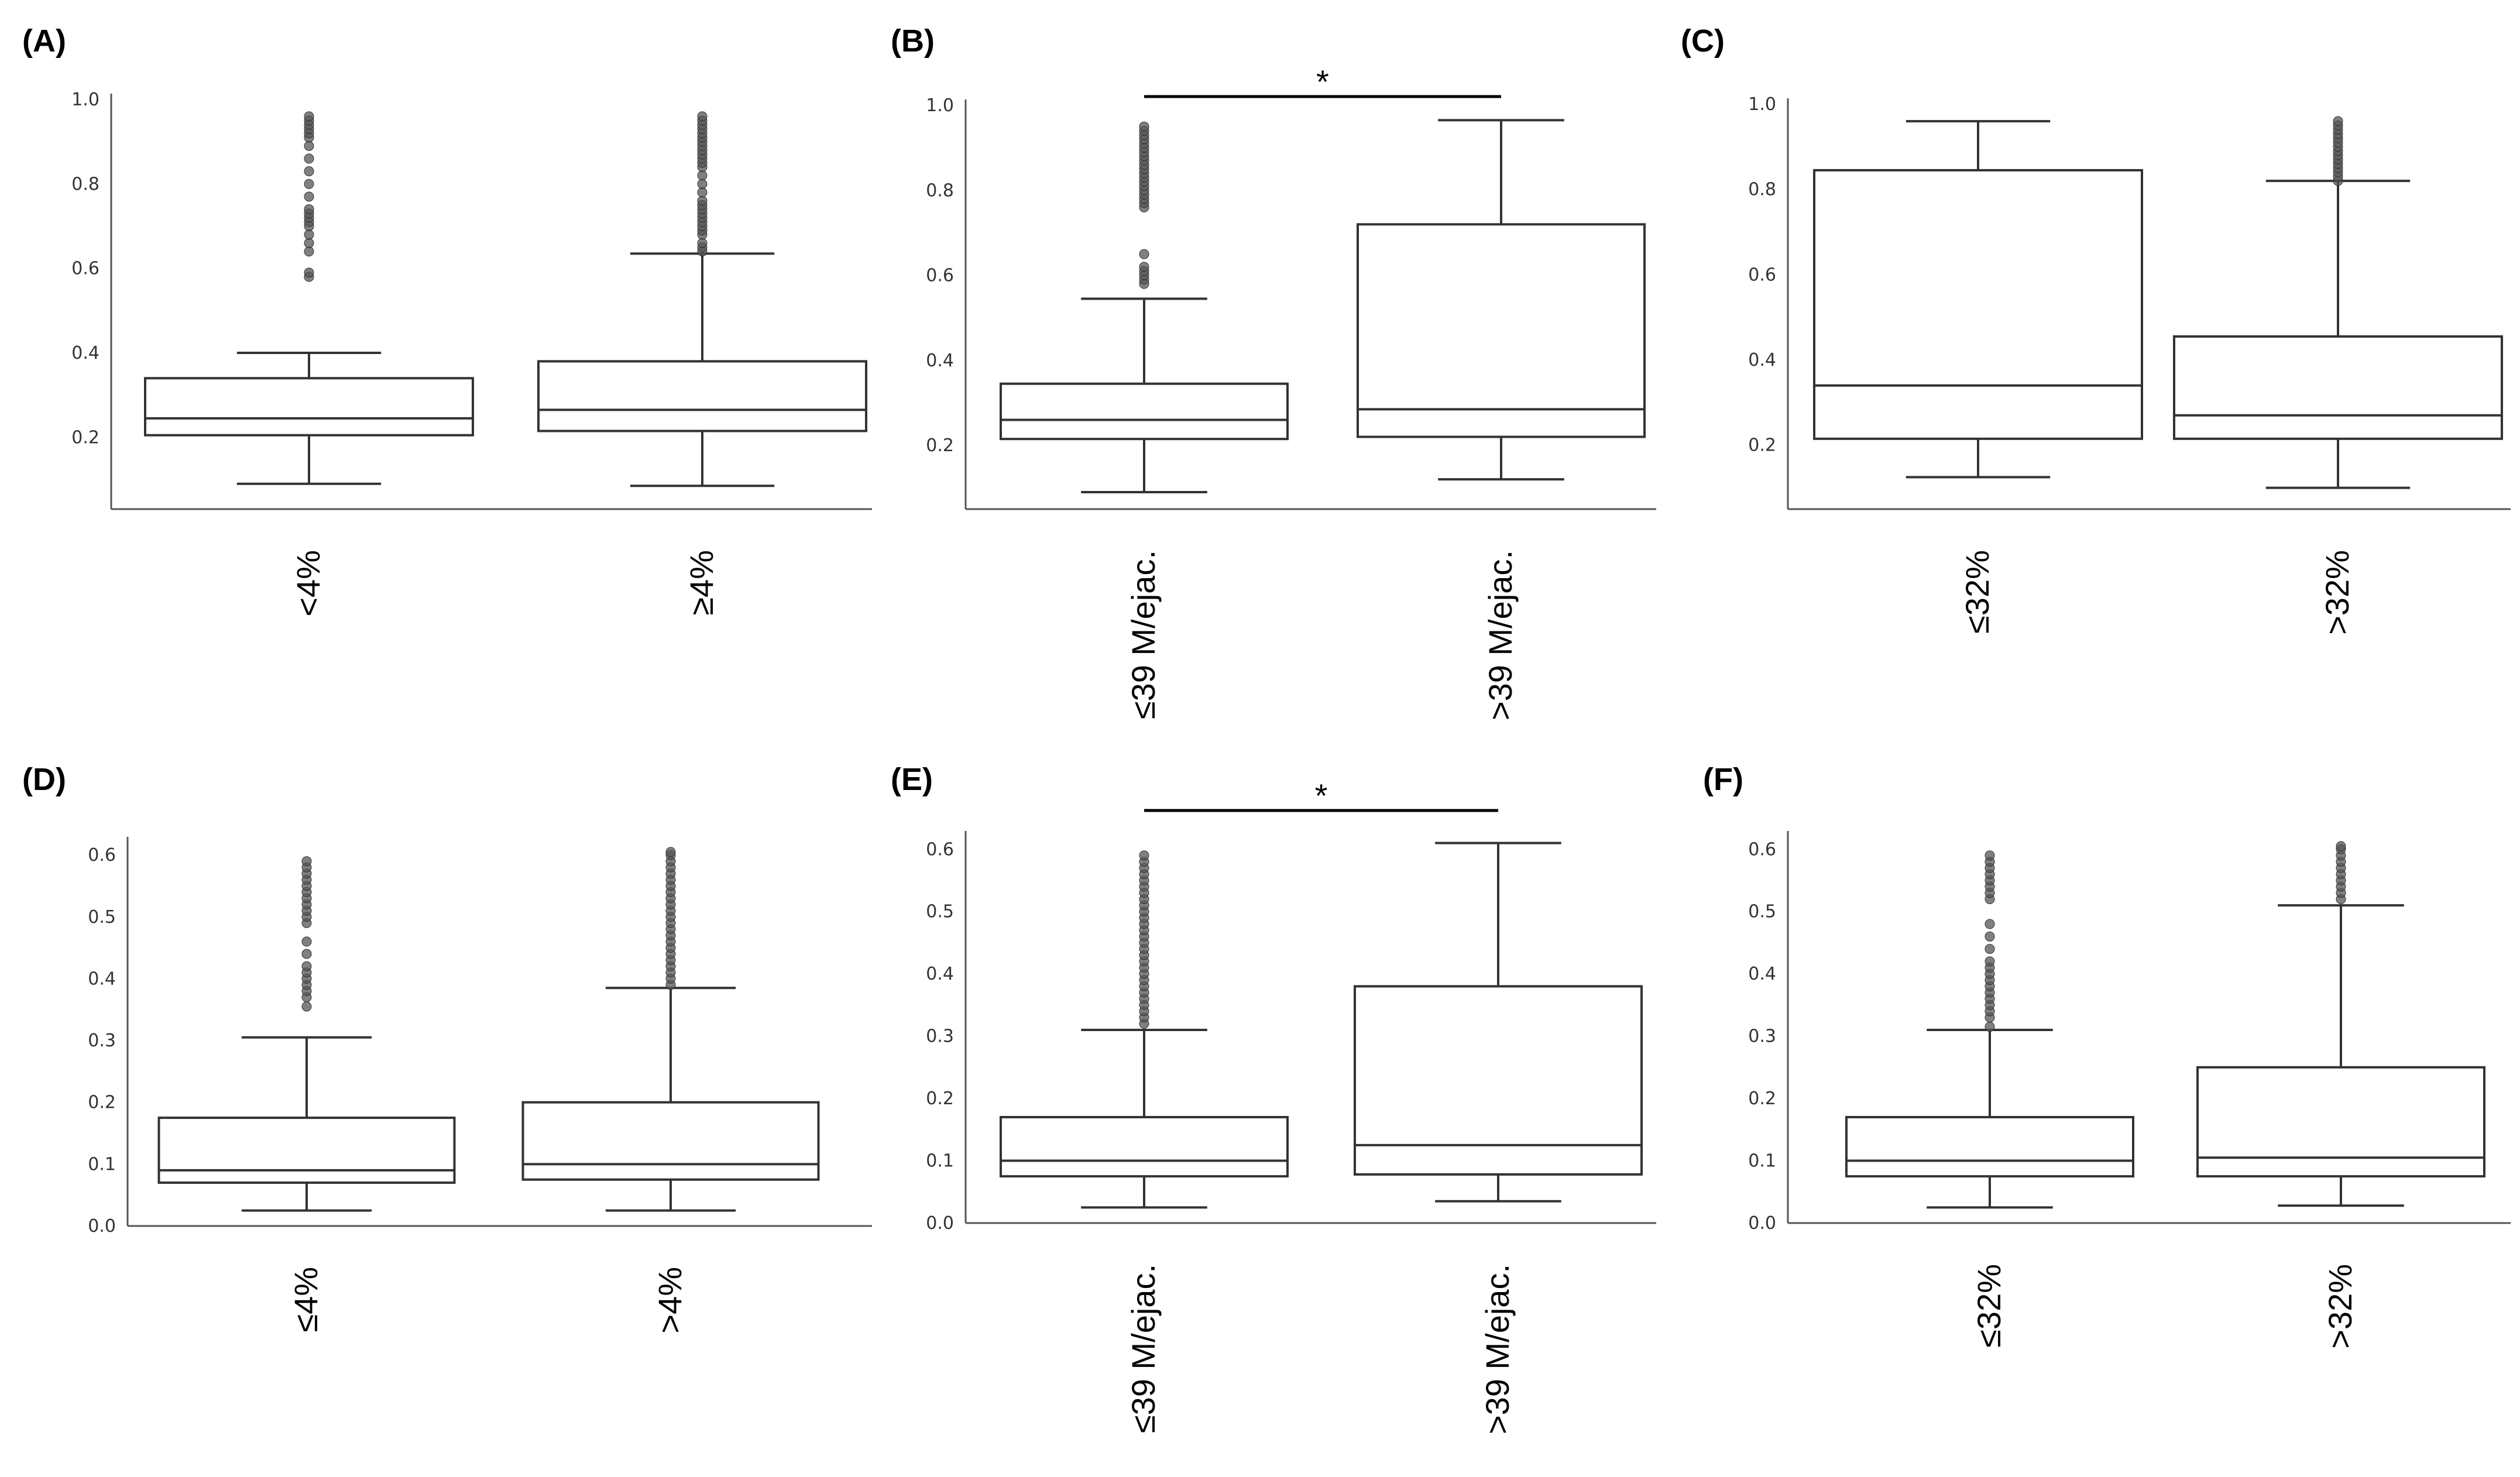 The image size is (2520, 1477). I want to click on panel-e-letter: (E), so click(912, 779).